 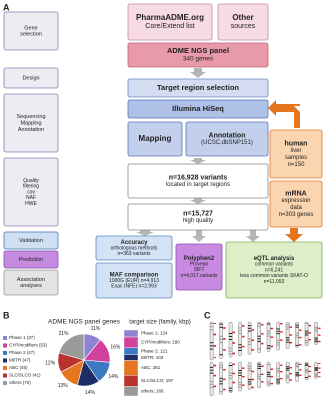 I want to click on flow-box-text: common variants, so click(x=274, y=265).